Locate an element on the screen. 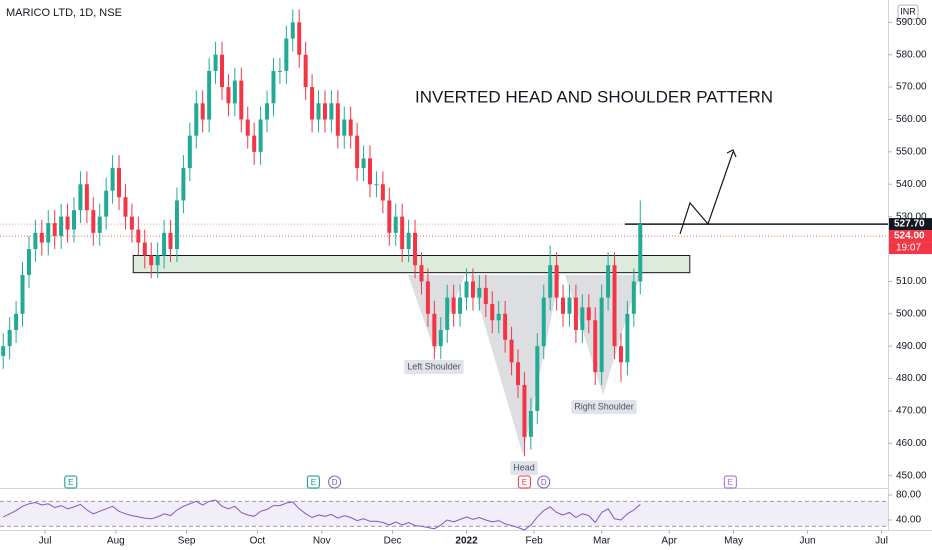 This screenshot has width=932, height=550. y-tick-label: 450.00 is located at coordinates (911, 475).